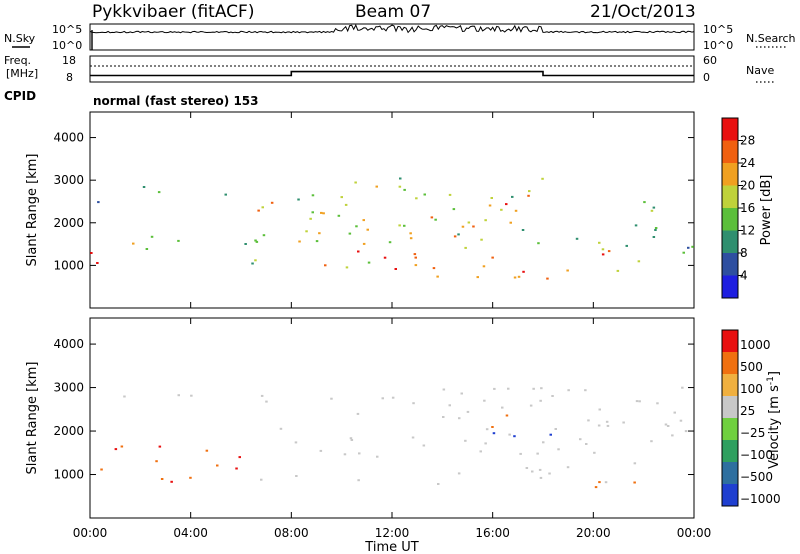 The height and width of the screenshot is (554, 800). I want to click on velocity-colorbar: 1000 500 100 25 −25 −100 −500 −1000, so click(751, 418).